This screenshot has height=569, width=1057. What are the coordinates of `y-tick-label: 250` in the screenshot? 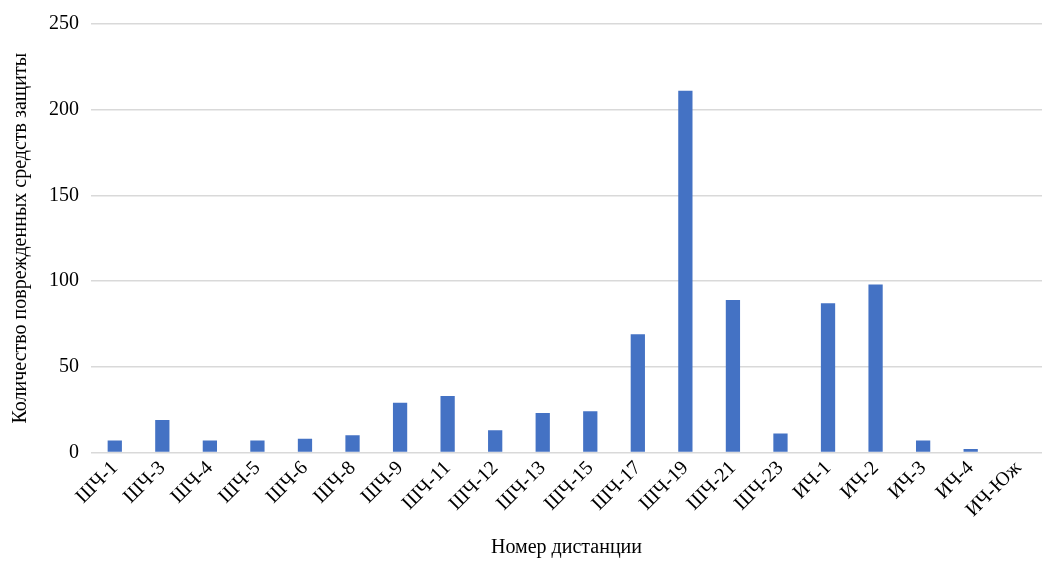 It's located at (64, 22).